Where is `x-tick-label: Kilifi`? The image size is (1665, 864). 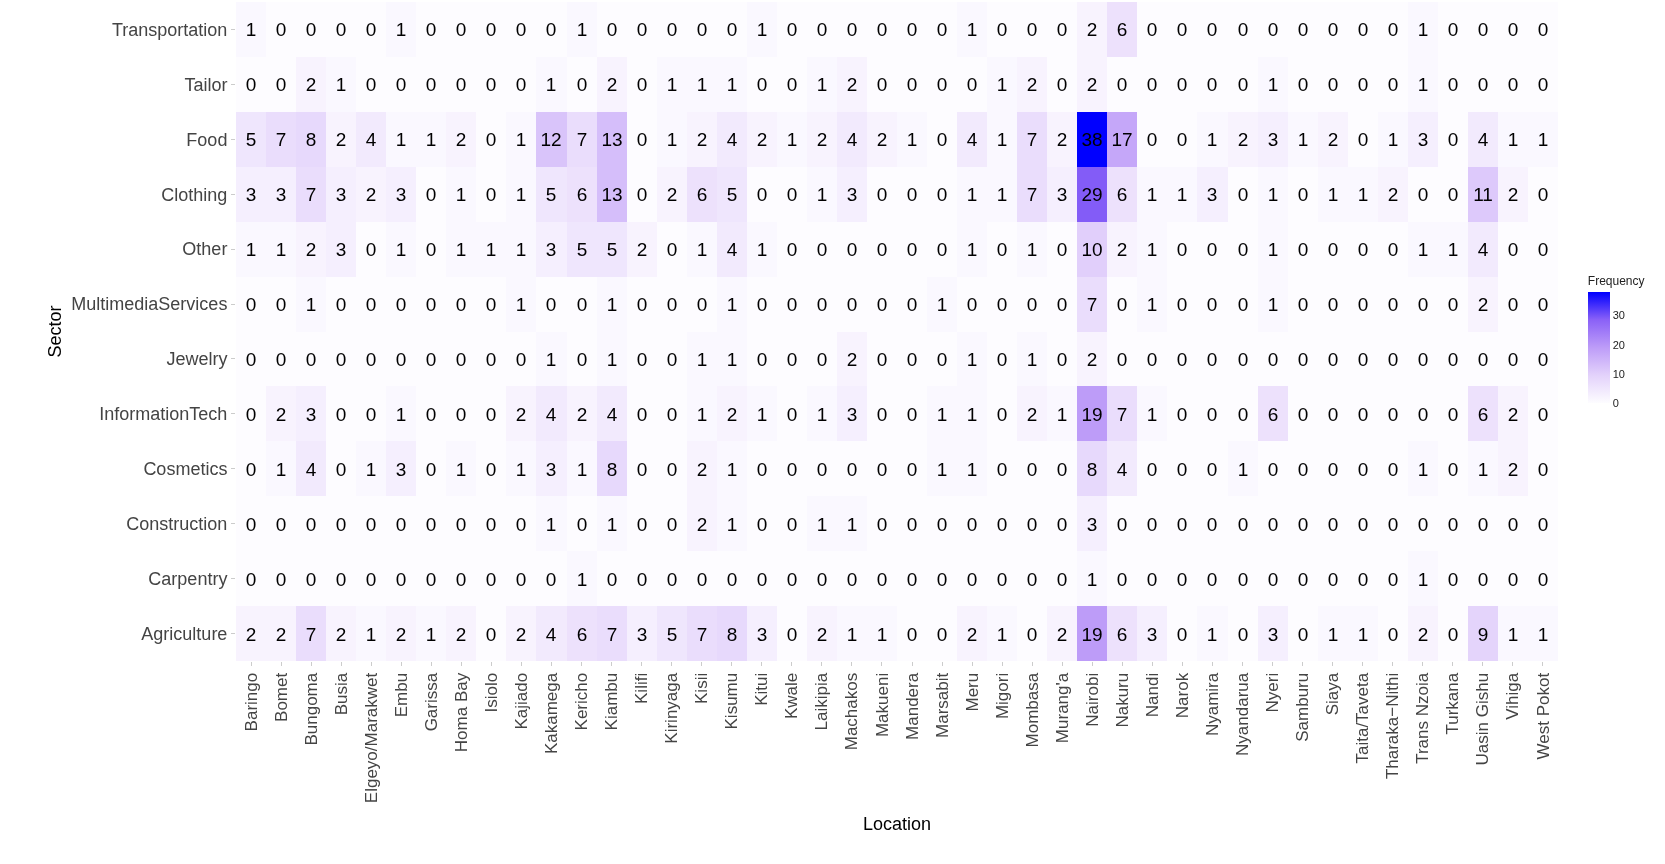
x-tick-label: Kilifi is located at coordinates (642, 688).